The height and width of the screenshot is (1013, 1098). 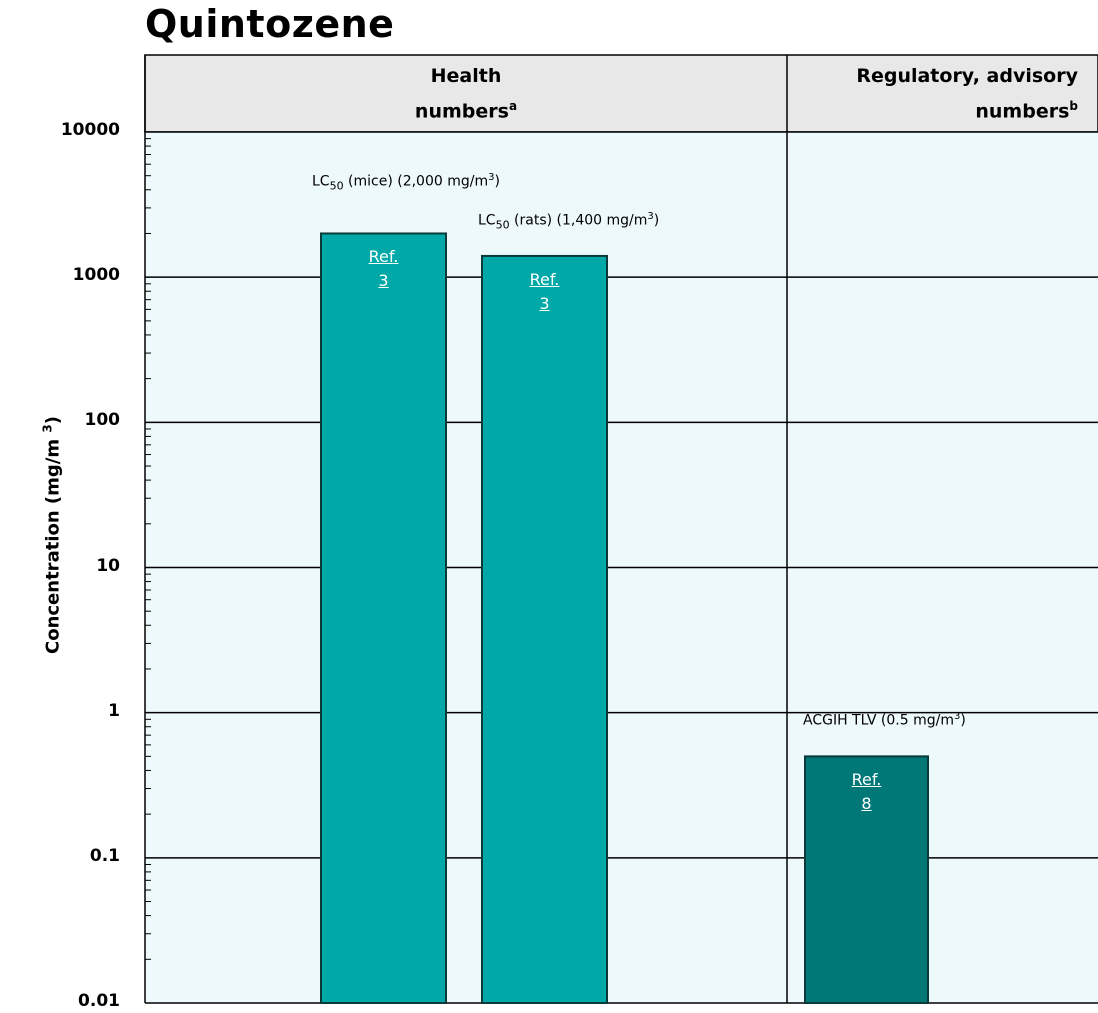 What do you see at coordinates (866, 792) in the screenshot?
I see `bar-reference-link: Ref. 8` at bounding box center [866, 792].